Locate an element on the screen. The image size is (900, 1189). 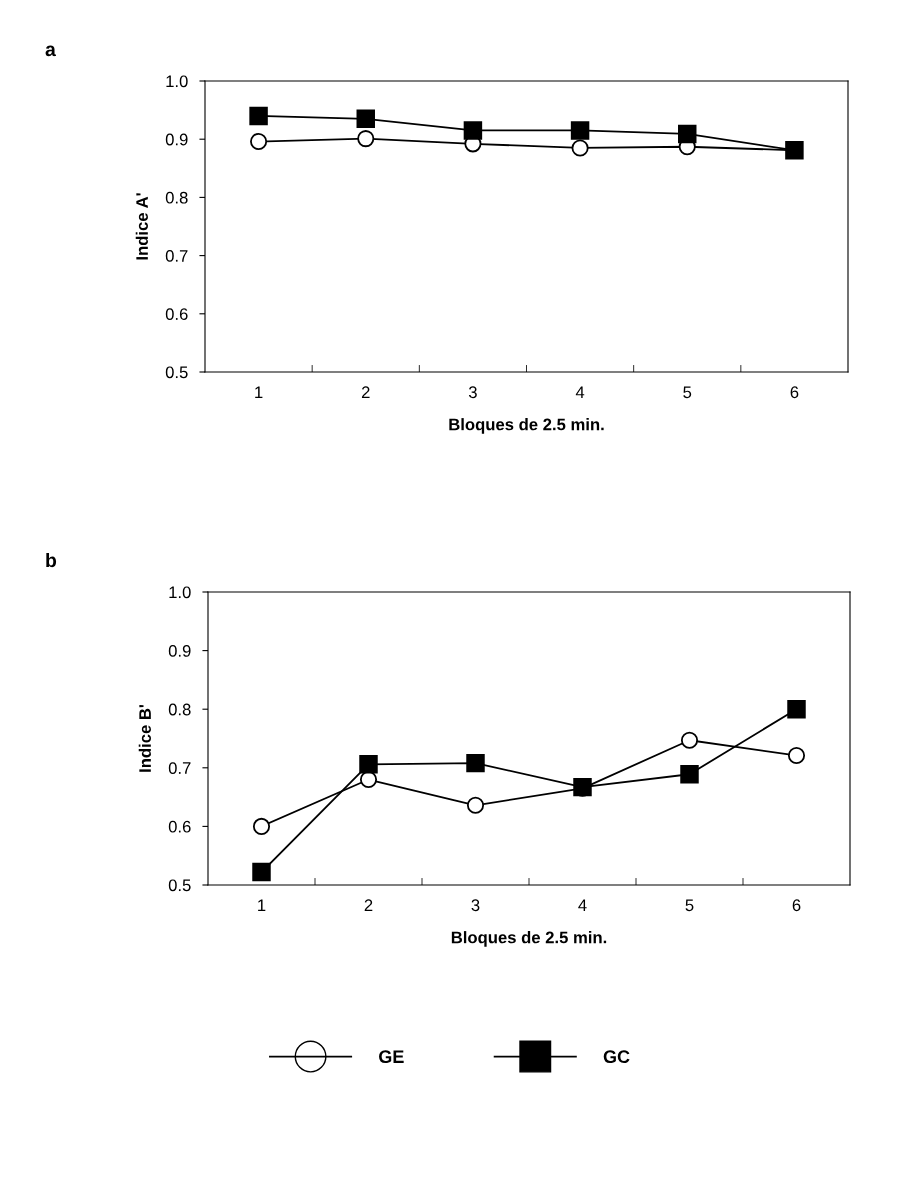
legend-label: GE is located at coordinates (391, 1057).